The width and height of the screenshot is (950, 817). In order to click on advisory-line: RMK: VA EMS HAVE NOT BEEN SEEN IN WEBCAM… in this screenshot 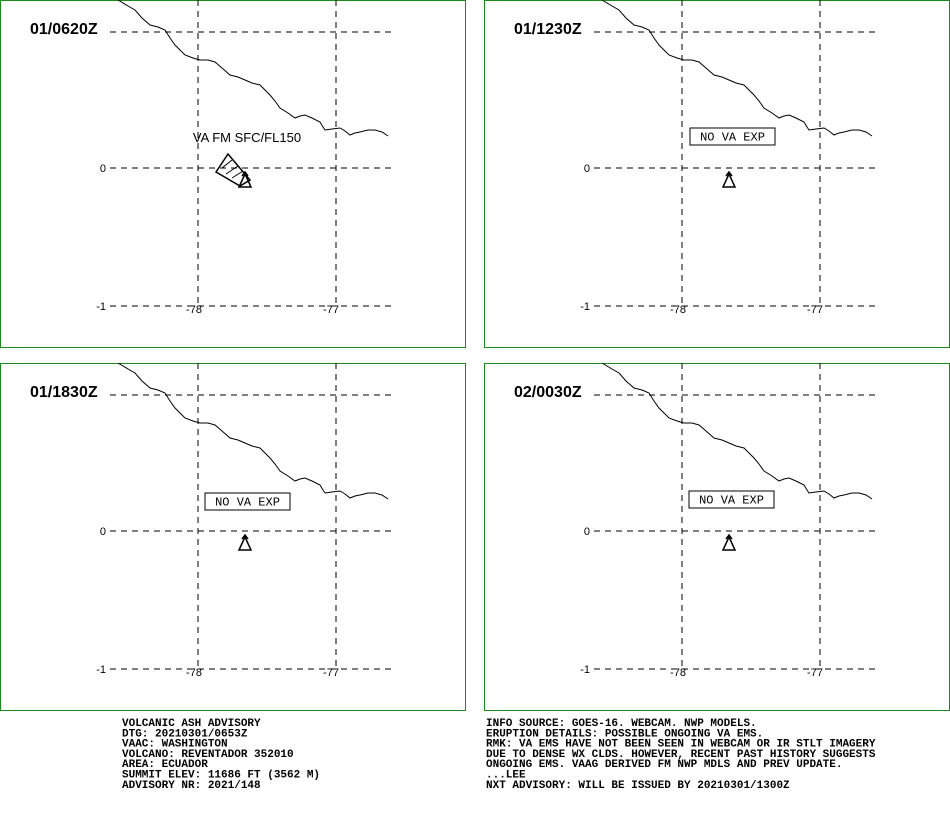, I will do `click(681, 745)`.